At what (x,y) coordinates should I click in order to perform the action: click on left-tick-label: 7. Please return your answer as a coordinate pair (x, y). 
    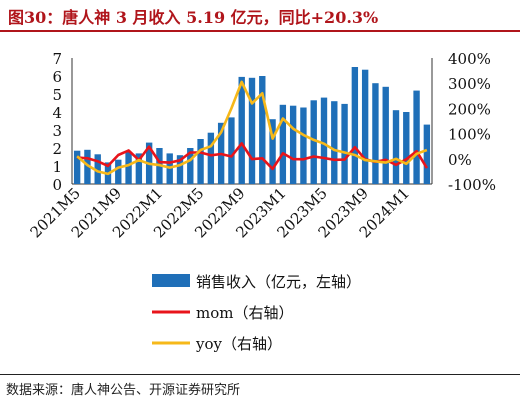
    Looking at the image, I should click on (57, 59).